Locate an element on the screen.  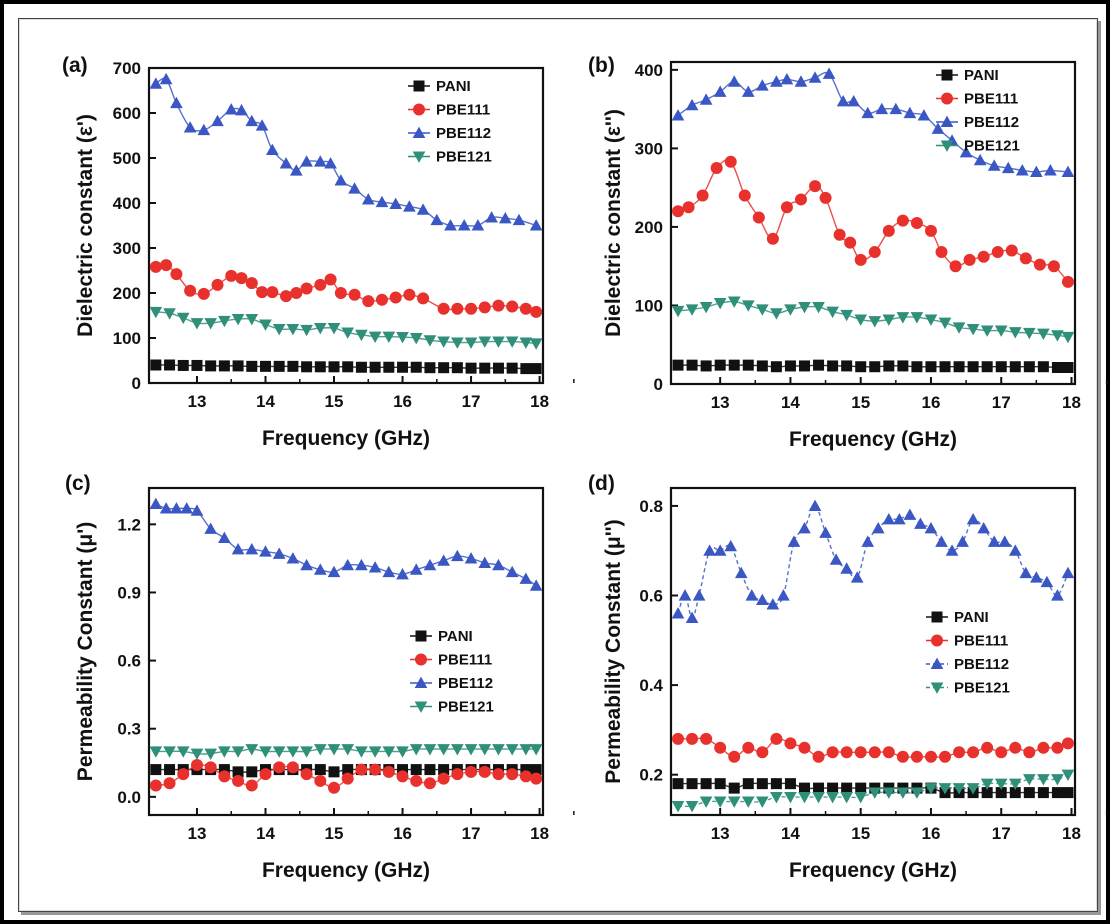
y-tick-label: 400 is located at coordinates (127, 203).